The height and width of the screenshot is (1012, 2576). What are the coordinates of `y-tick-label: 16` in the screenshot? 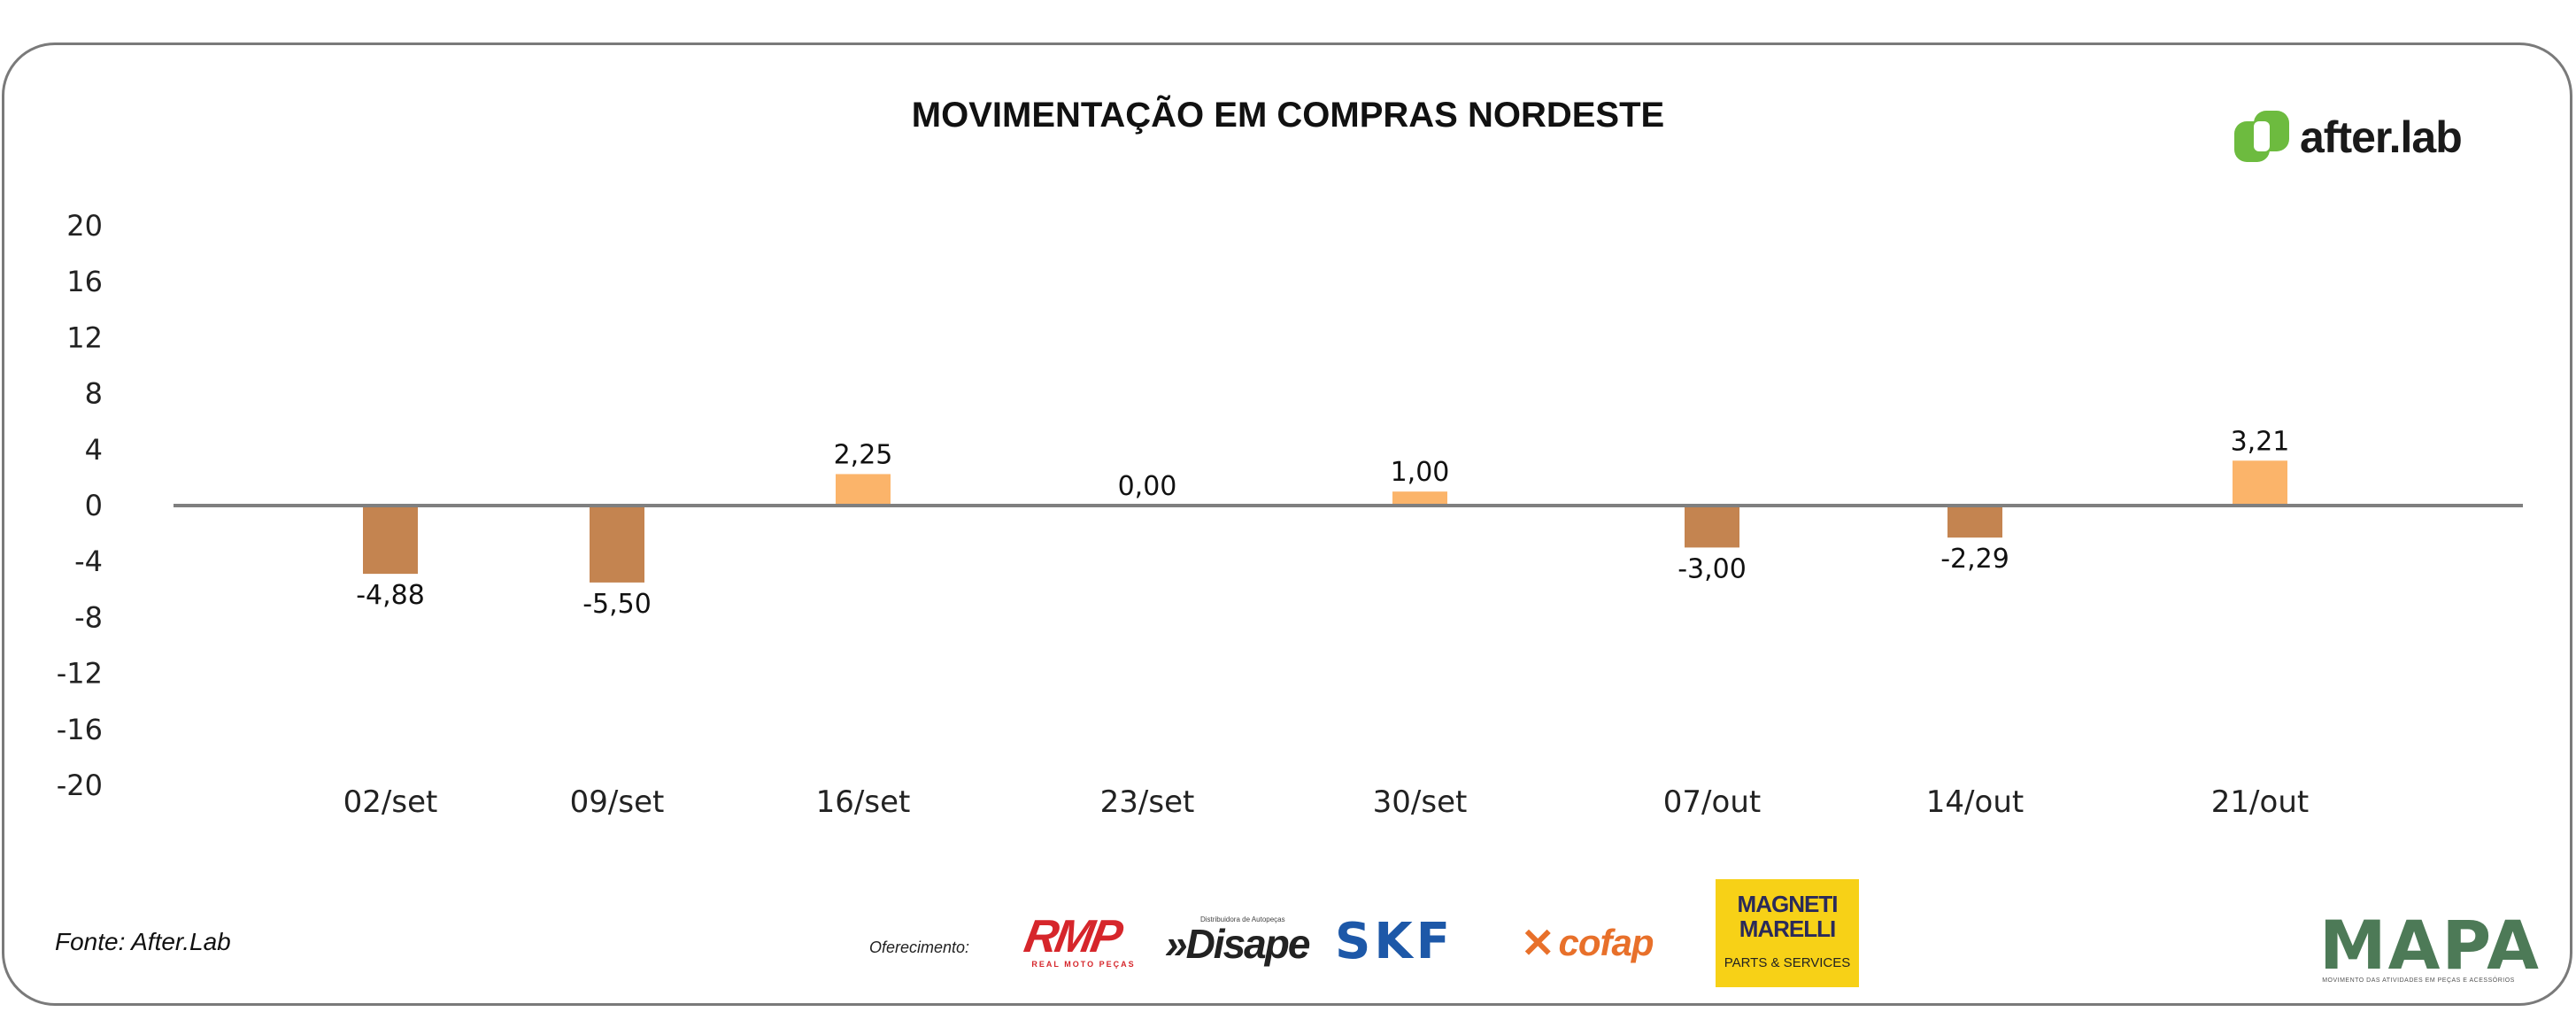 It's located at (84, 281).